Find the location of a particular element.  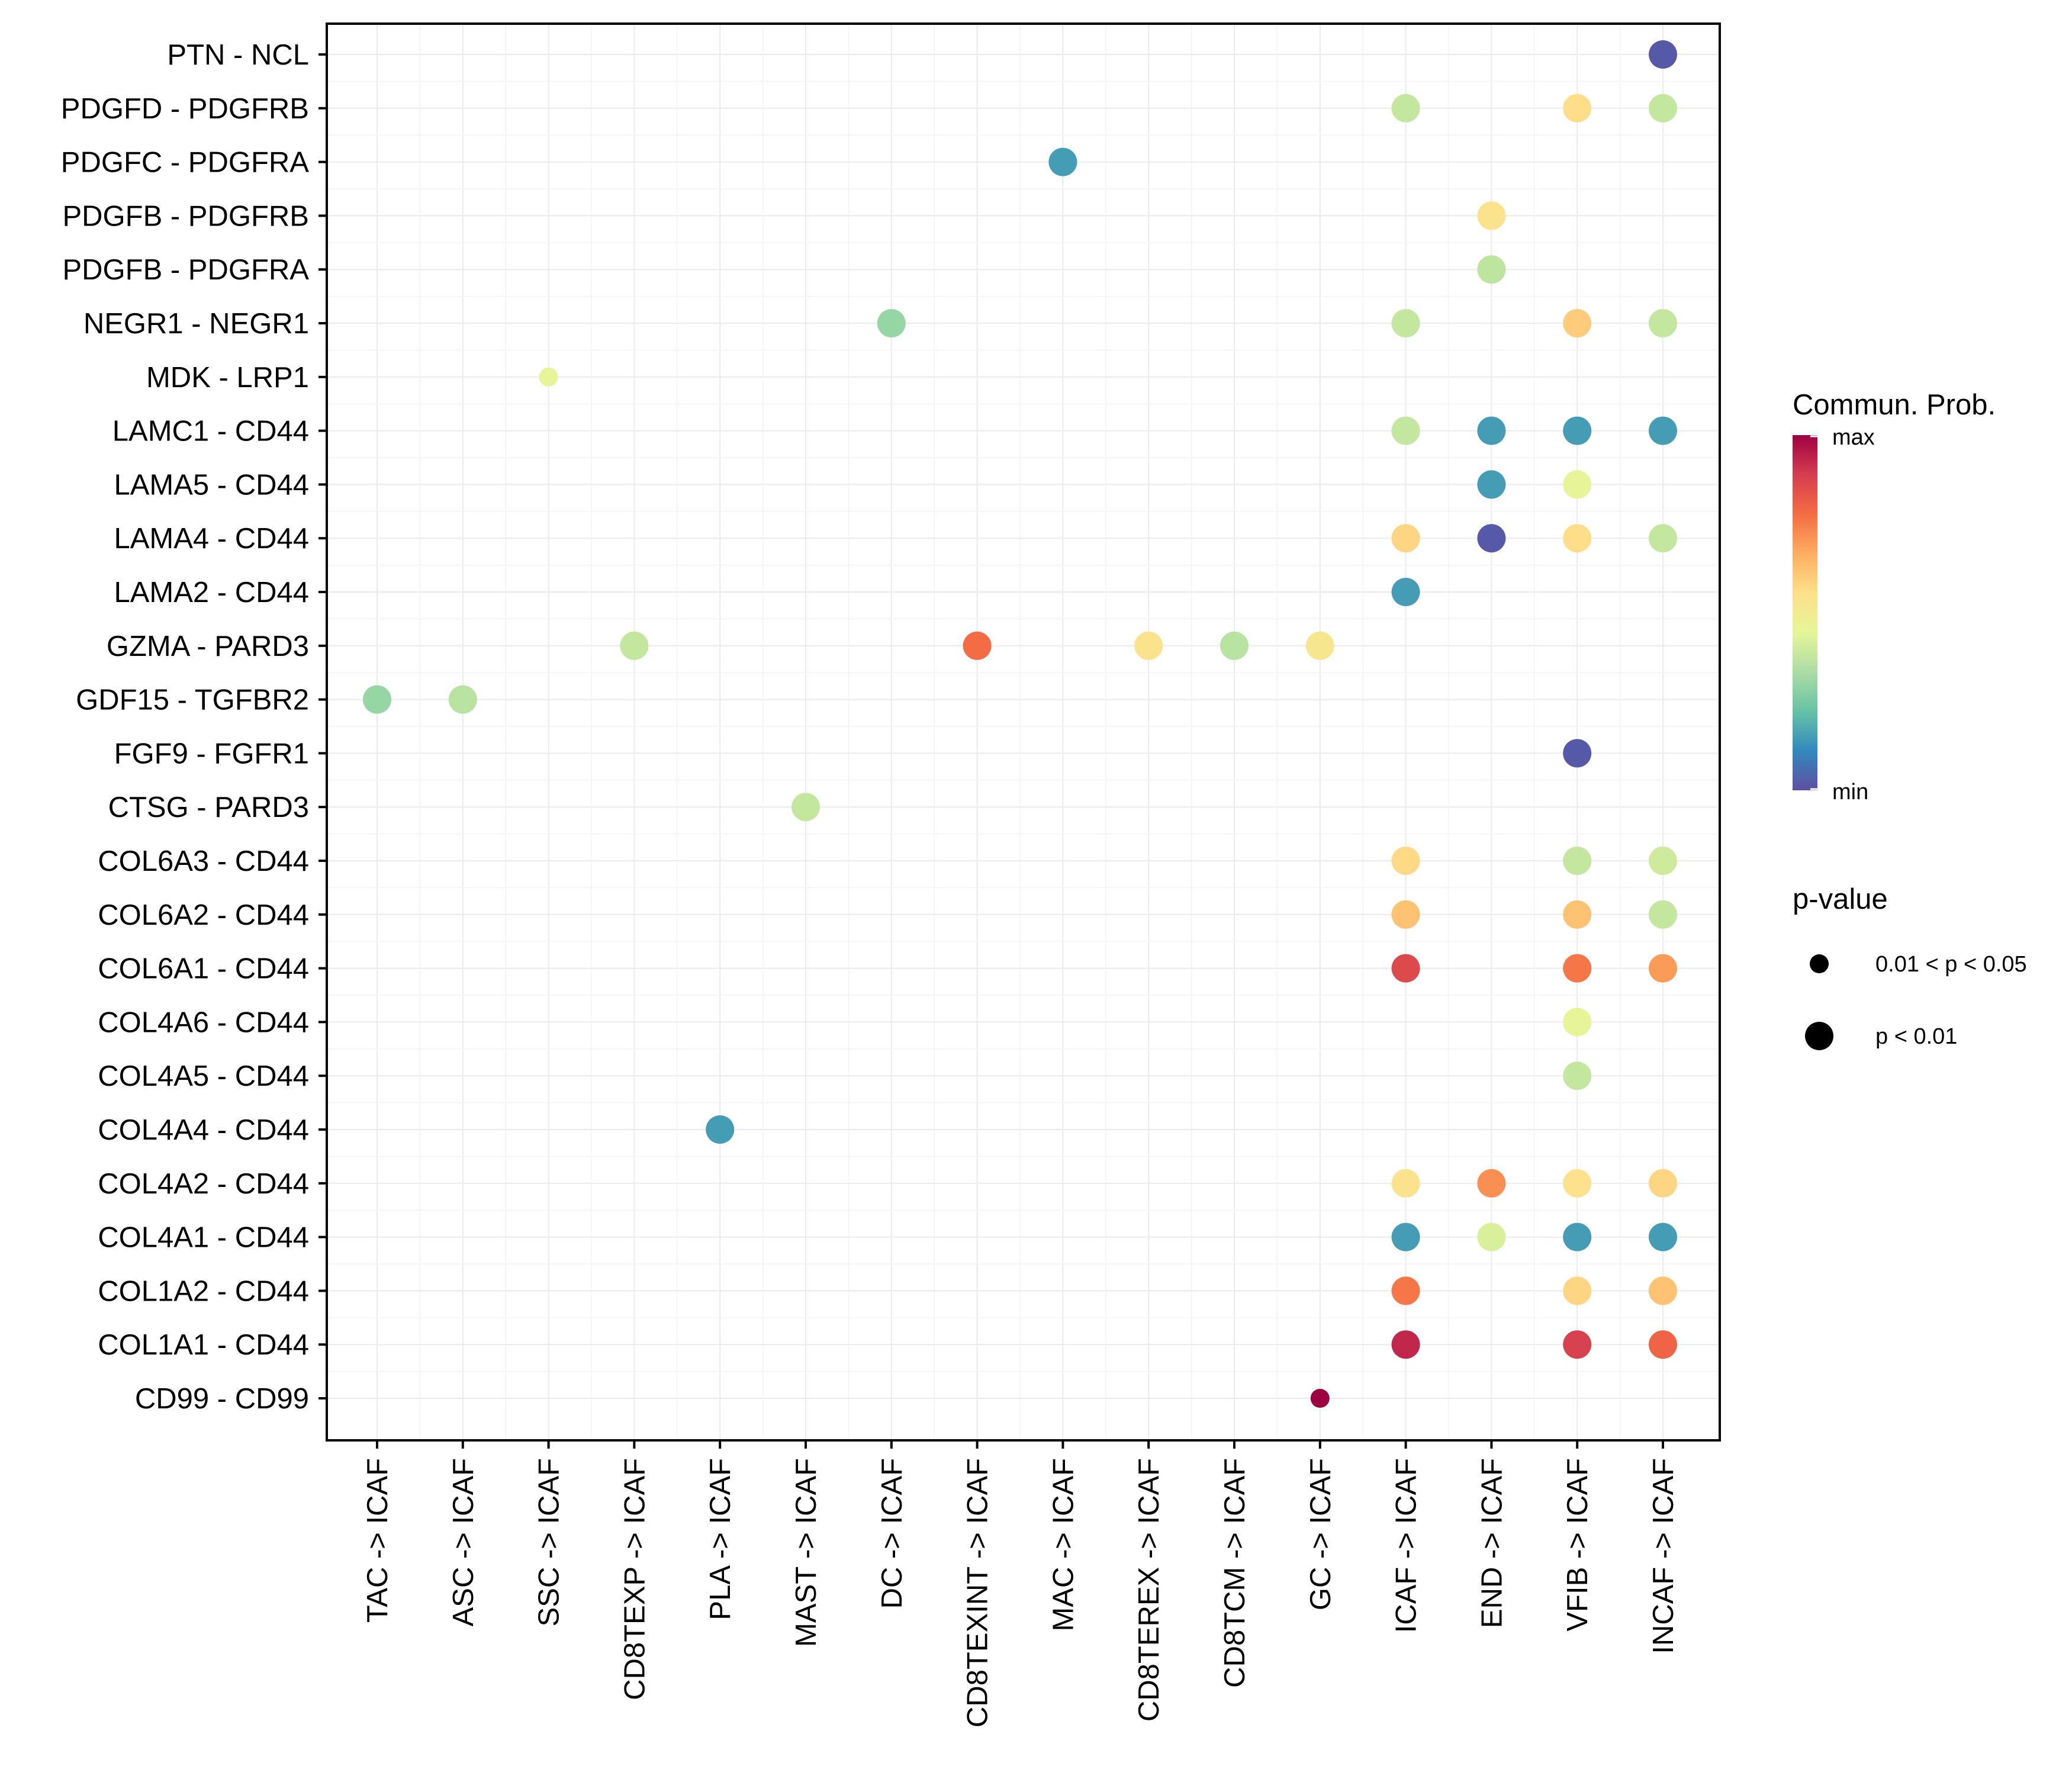

y-tick-label: COL4A5 - CD44 is located at coordinates (203, 1076).